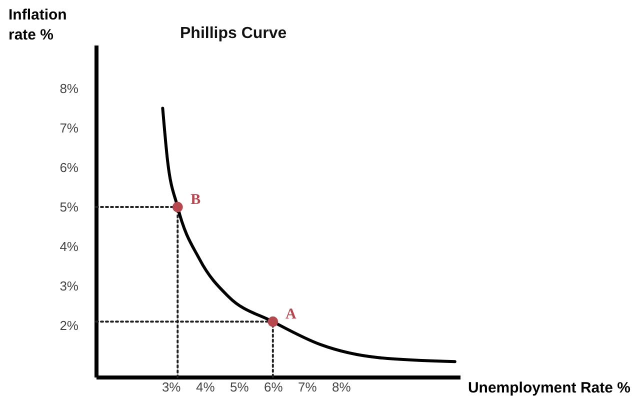  I want to click on y-tick-label: 3%, so click(69, 286).